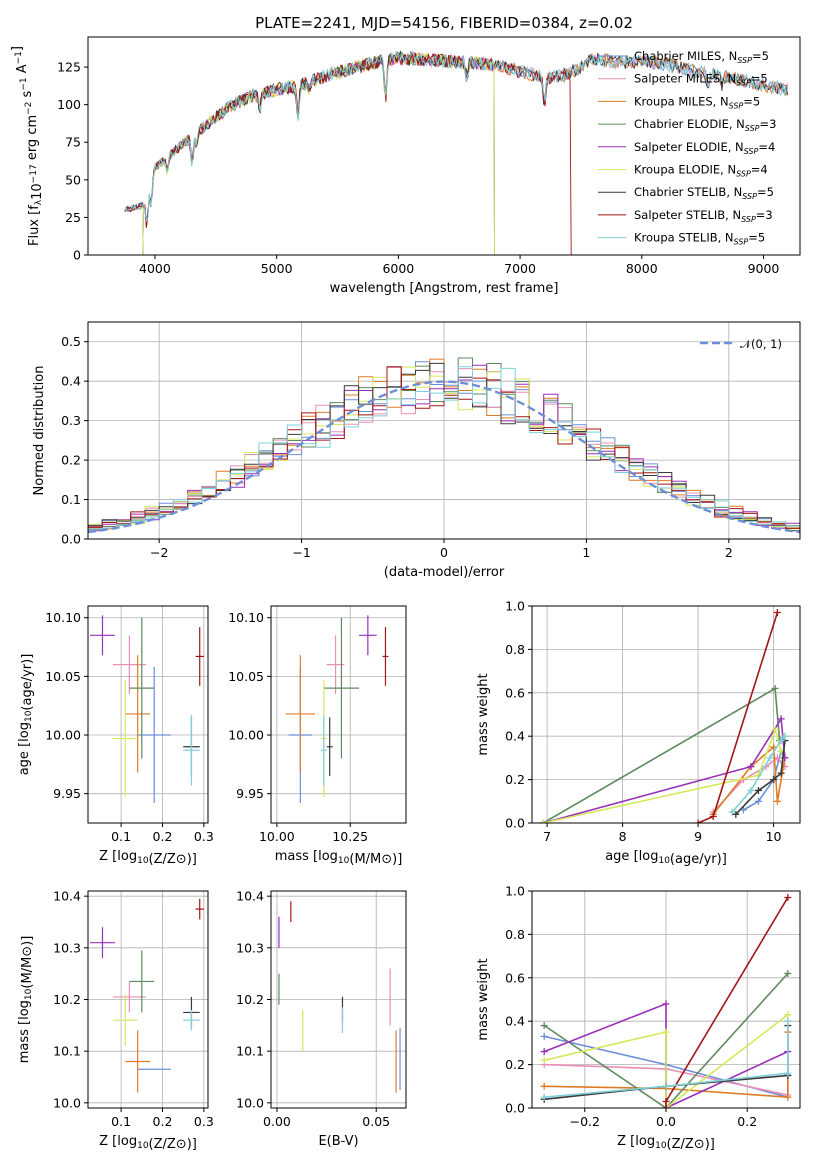 The height and width of the screenshot is (1170, 819). I want to click on label-part: −2, so click(29, 108).